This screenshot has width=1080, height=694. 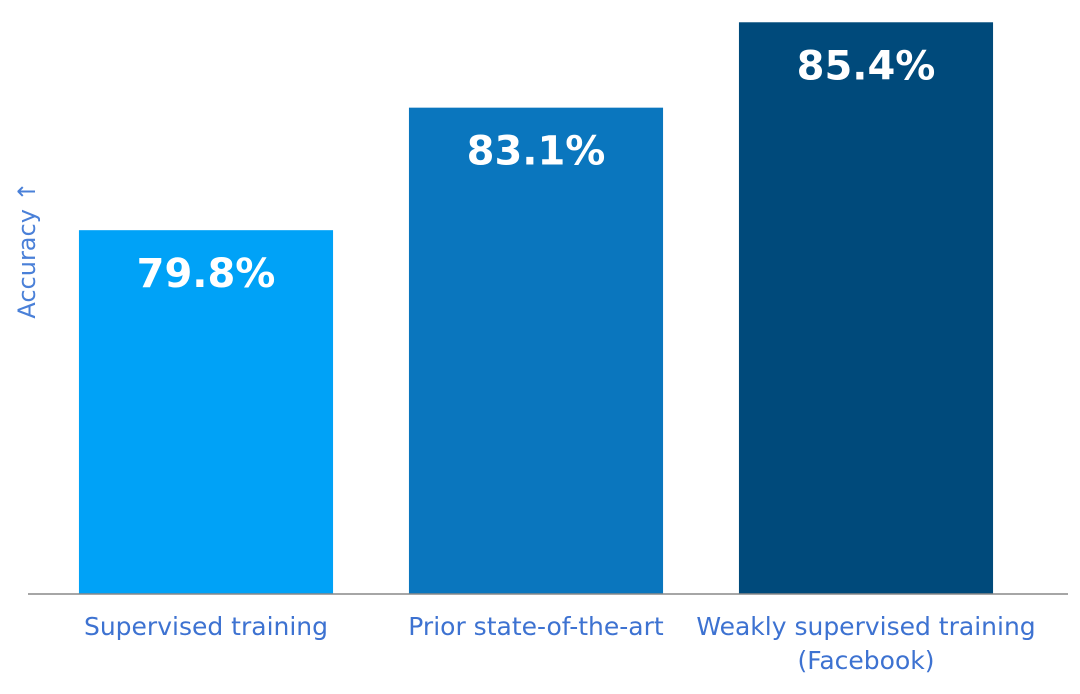 What do you see at coordinates (27, 249) in the screenshot?
I see `y-axis-label: Accuracy ↑` at bounding box center [27, 249].